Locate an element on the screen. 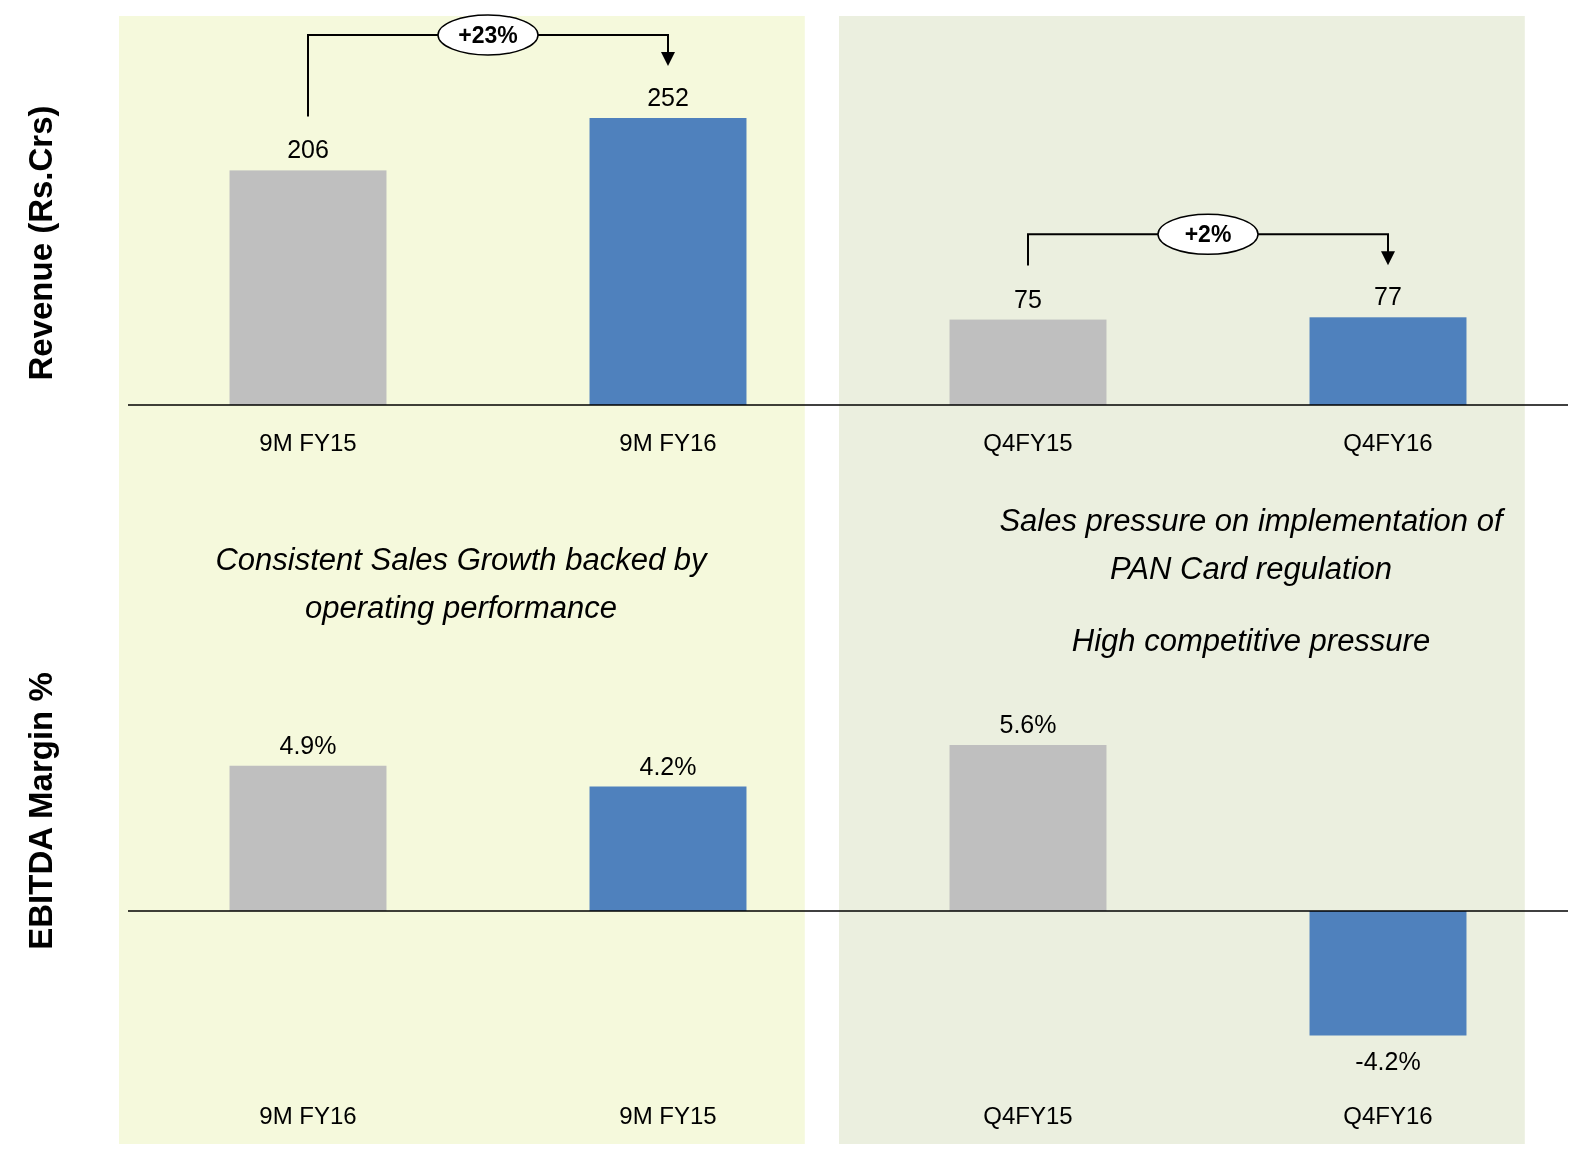 Image resolution: width=1579 pixels, height=1152 pixels. y-axis-title: EBITDA Margin % is located at coordinates (40, 811).